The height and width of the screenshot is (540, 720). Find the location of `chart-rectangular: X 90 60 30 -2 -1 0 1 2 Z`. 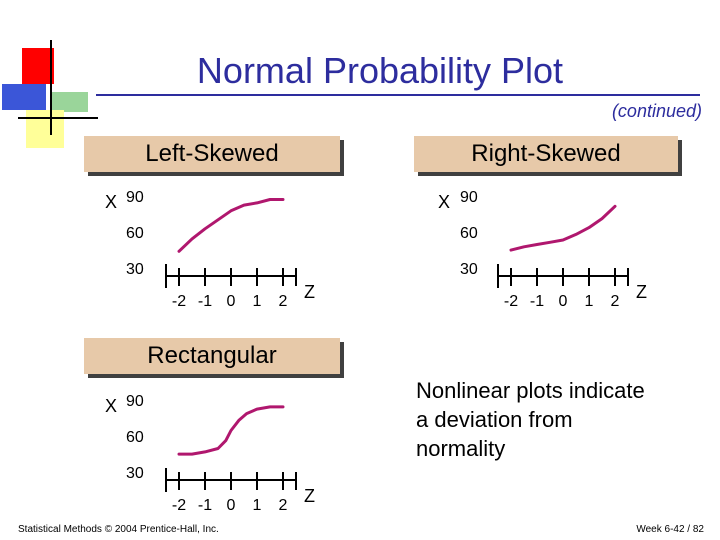

chart-rectangular: X 90 60 30 -2 -1 0 1 2 Z is located at coordinates (210, 453).